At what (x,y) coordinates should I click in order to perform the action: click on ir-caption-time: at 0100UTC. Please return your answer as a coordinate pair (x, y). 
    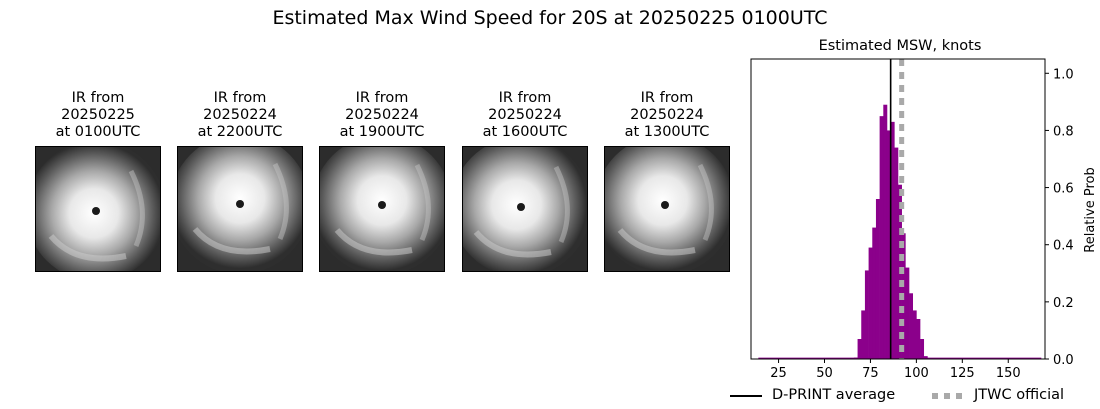
    Looking at the image, I should click on (98, 132).